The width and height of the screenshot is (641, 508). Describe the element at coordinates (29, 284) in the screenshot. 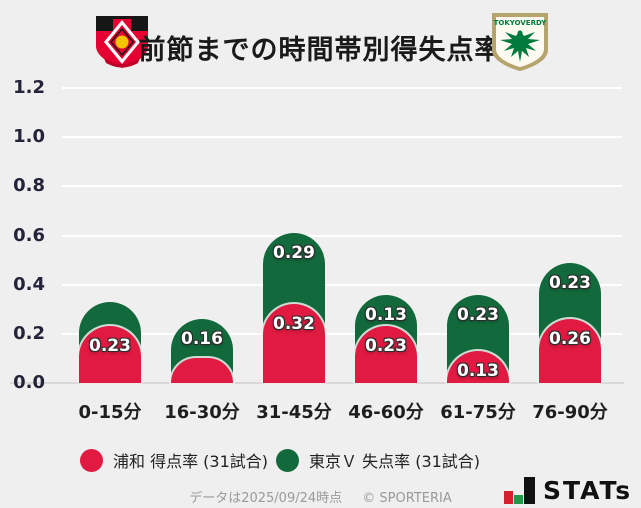

I see `y-tick-label-0.4: 0.4` at that location.